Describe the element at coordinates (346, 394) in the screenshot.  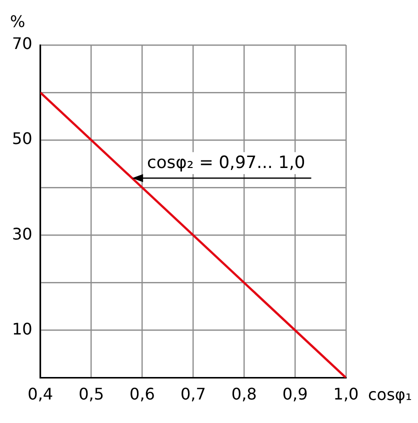
I see `x-tick-label: 1,0` at that location.